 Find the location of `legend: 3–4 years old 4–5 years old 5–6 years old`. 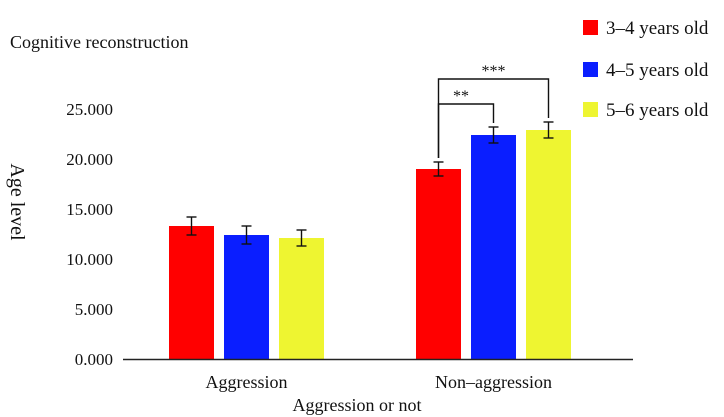

legend: 3–4 years old 4–5 years old 5–6 years old is located at coordinates (646, 69).